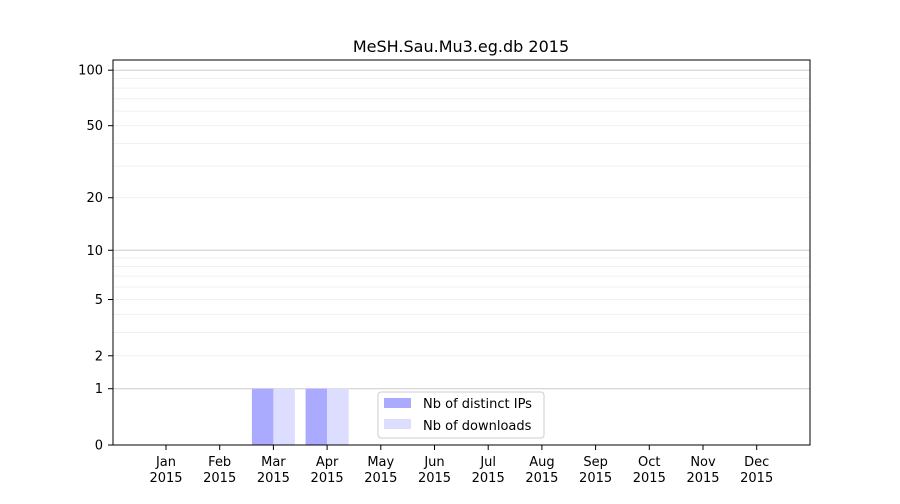 The height and width of the screenshot is (504, 900). I want to click on x-tick-label: Feb, so click(219, 462).